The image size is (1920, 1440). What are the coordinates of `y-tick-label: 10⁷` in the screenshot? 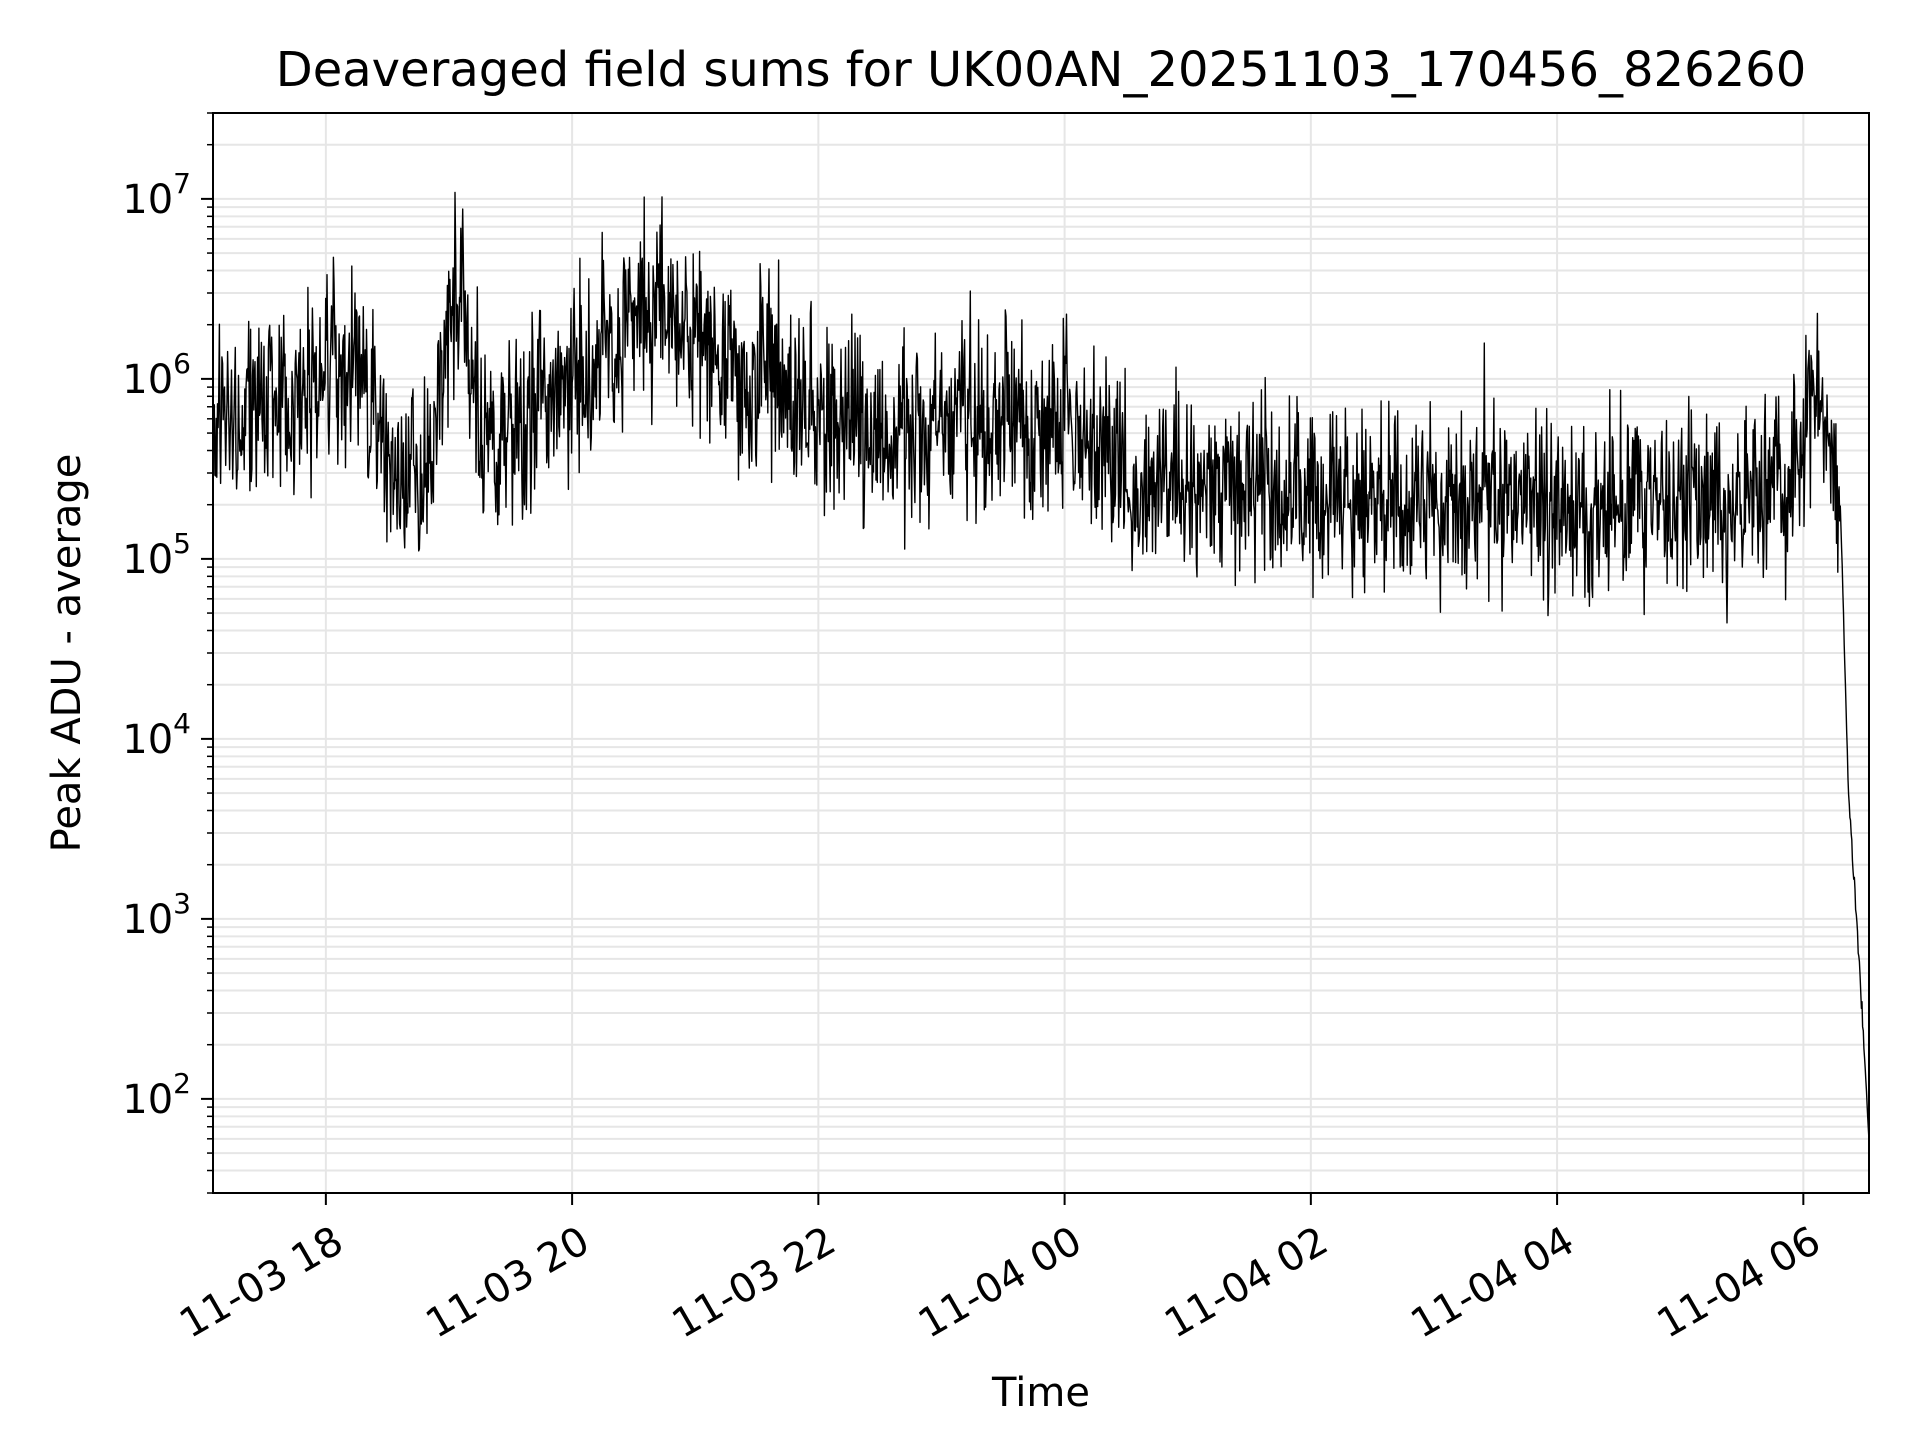 It's located at (156, 195).